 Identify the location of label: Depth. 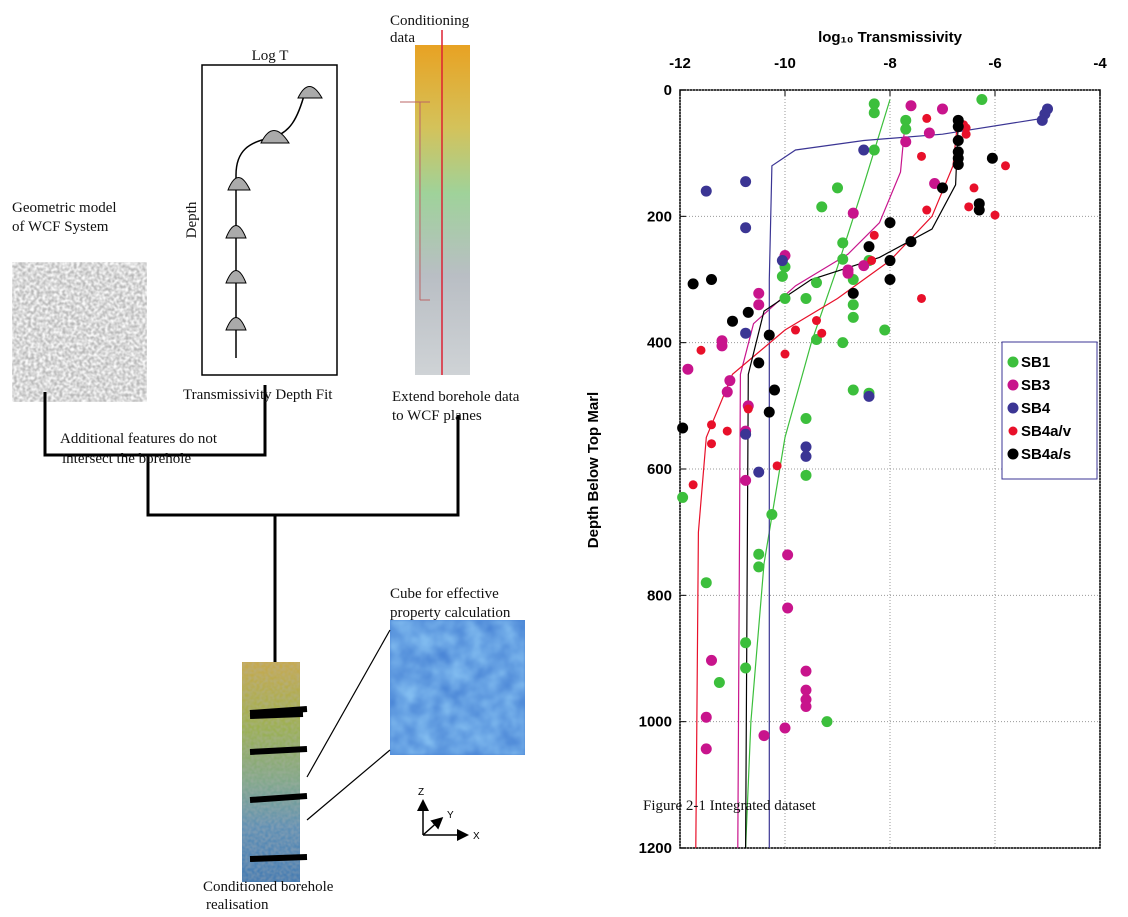
(192, 219).